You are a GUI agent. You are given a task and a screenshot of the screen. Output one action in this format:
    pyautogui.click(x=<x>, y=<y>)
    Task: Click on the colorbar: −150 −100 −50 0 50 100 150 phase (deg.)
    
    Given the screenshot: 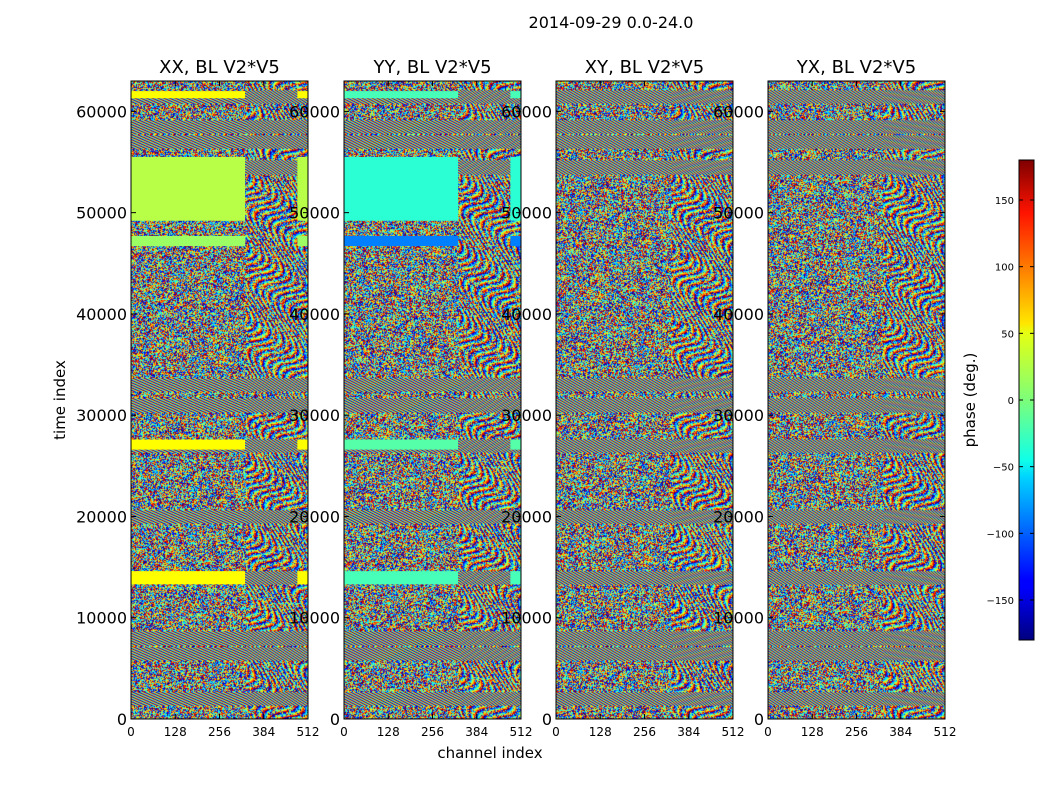 What is the action you would take?
    pyautogui.click(x=998, y=400)
    